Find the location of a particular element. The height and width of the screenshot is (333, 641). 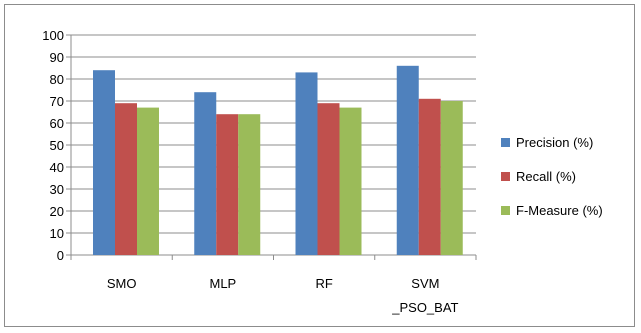

x-tick-label: _PSO_BAT is located at coordinates (424, 307).